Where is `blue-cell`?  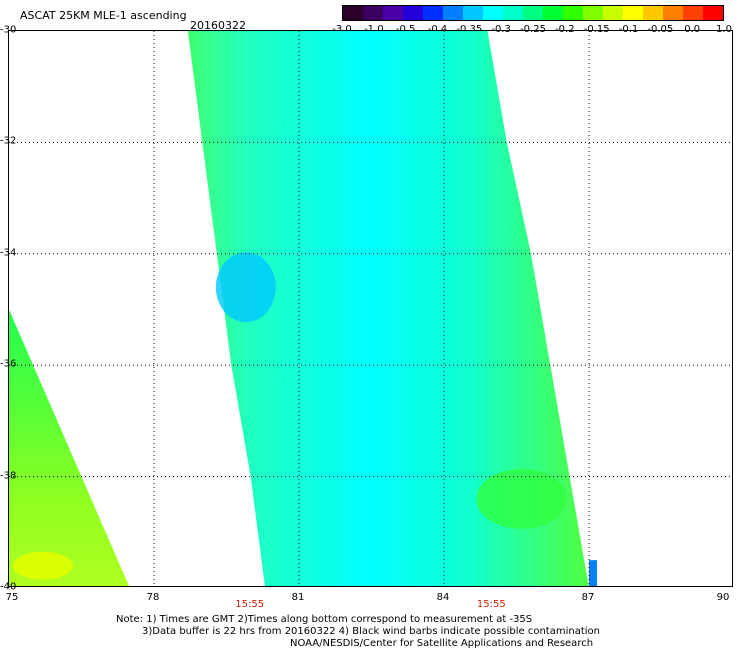 blue-cell is located at coordinates (593, 573).